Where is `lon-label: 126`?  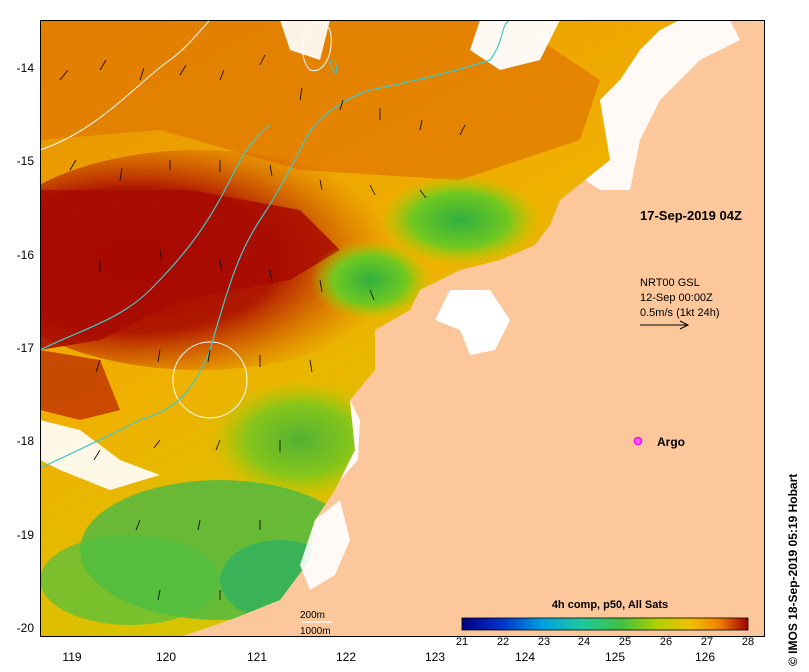
lon-label: 126 is located at coordinates (705, 657).